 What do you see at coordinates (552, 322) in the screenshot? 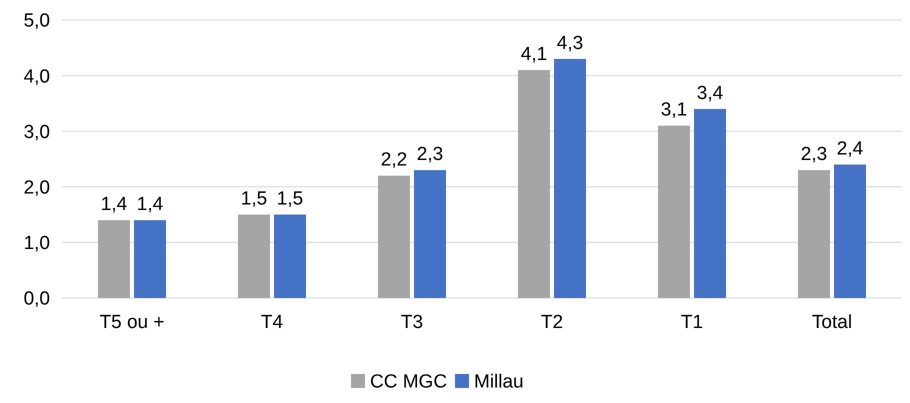
I see `x-tick-label: T2` at bounding box center [552, 322].